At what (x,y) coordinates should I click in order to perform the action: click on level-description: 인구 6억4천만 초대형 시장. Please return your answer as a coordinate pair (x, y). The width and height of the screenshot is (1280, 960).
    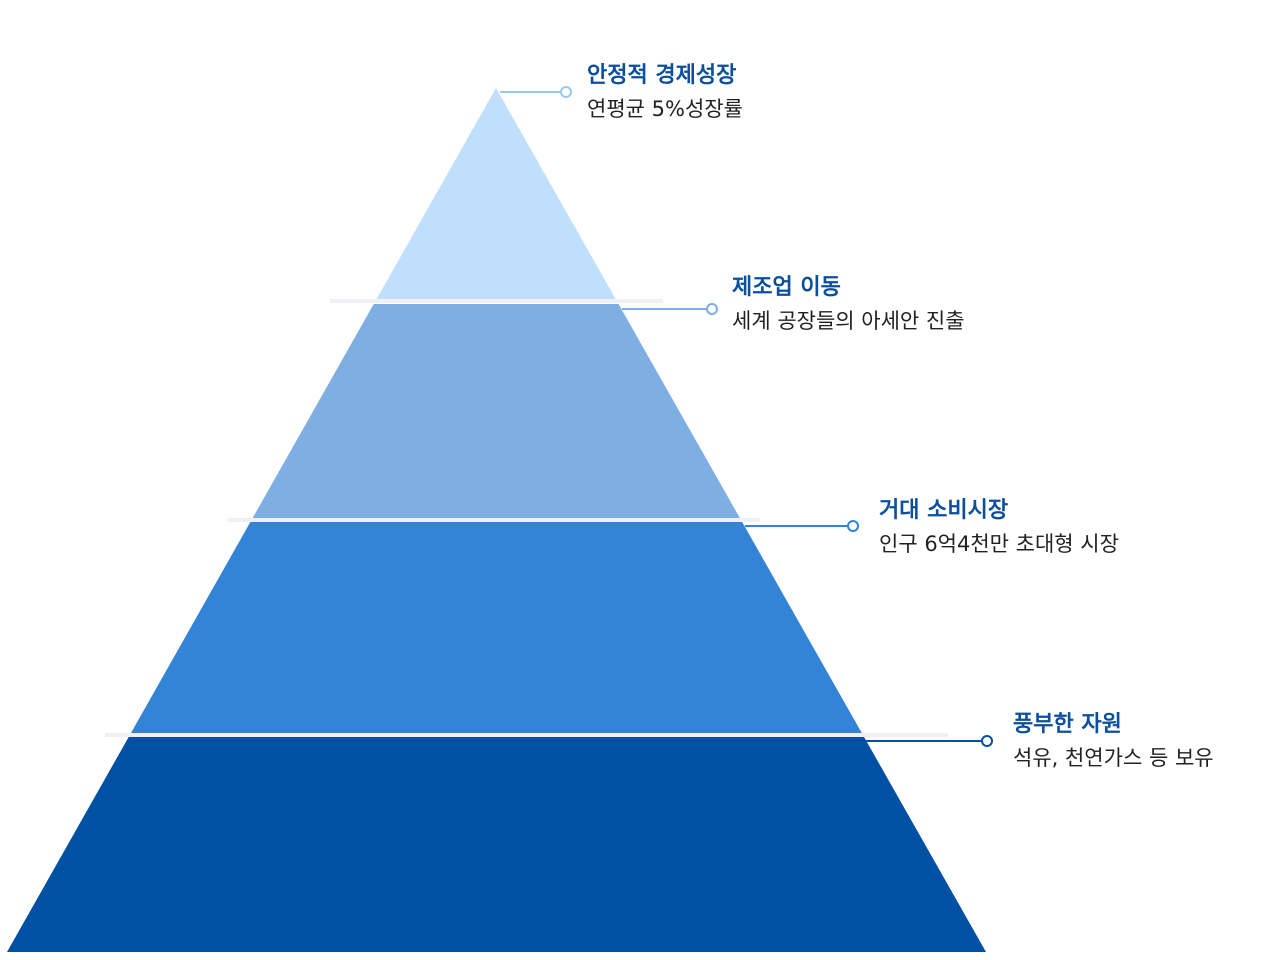
    Looking at the image, I should click on (999, 544).